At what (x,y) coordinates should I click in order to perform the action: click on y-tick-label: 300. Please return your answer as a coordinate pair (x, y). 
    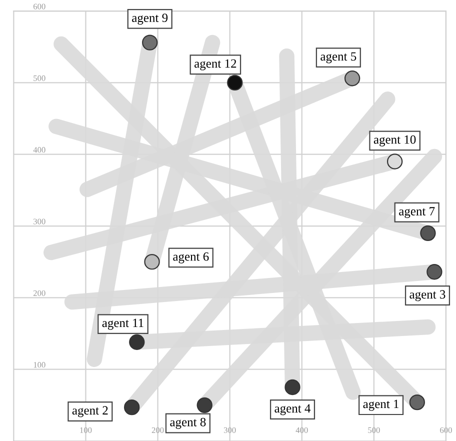
    Looking at the image, I should click on (40, 221).